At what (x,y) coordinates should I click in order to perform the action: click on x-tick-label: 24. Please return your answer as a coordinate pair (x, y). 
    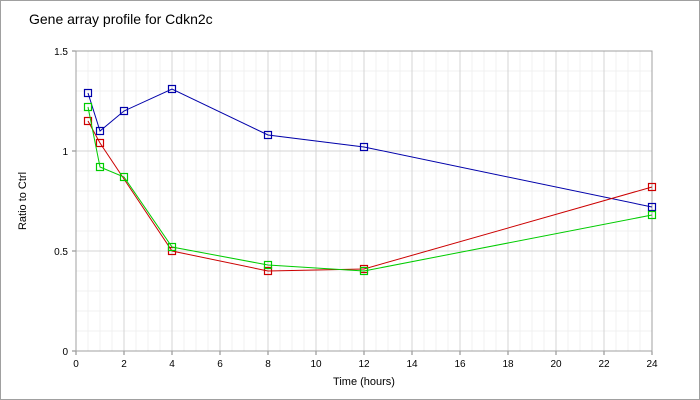
    Looking at the image, I should click on (652, 364).